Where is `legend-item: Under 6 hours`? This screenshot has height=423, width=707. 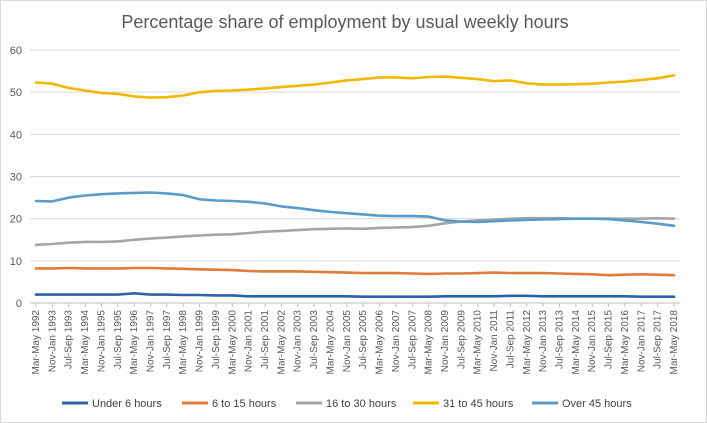
legend-item: Under 6 hours is located at coordinates (112, 404).